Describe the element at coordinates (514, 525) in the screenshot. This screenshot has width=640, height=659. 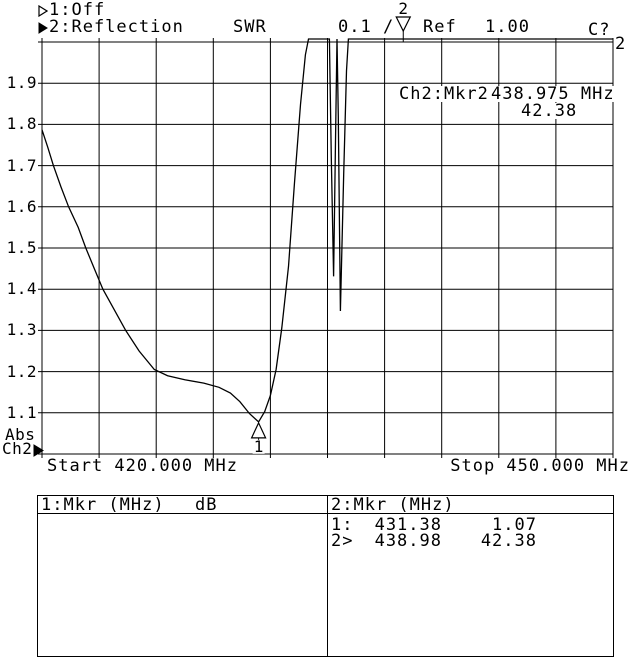
I see `marker-row-1-value: 1.07` at that location.